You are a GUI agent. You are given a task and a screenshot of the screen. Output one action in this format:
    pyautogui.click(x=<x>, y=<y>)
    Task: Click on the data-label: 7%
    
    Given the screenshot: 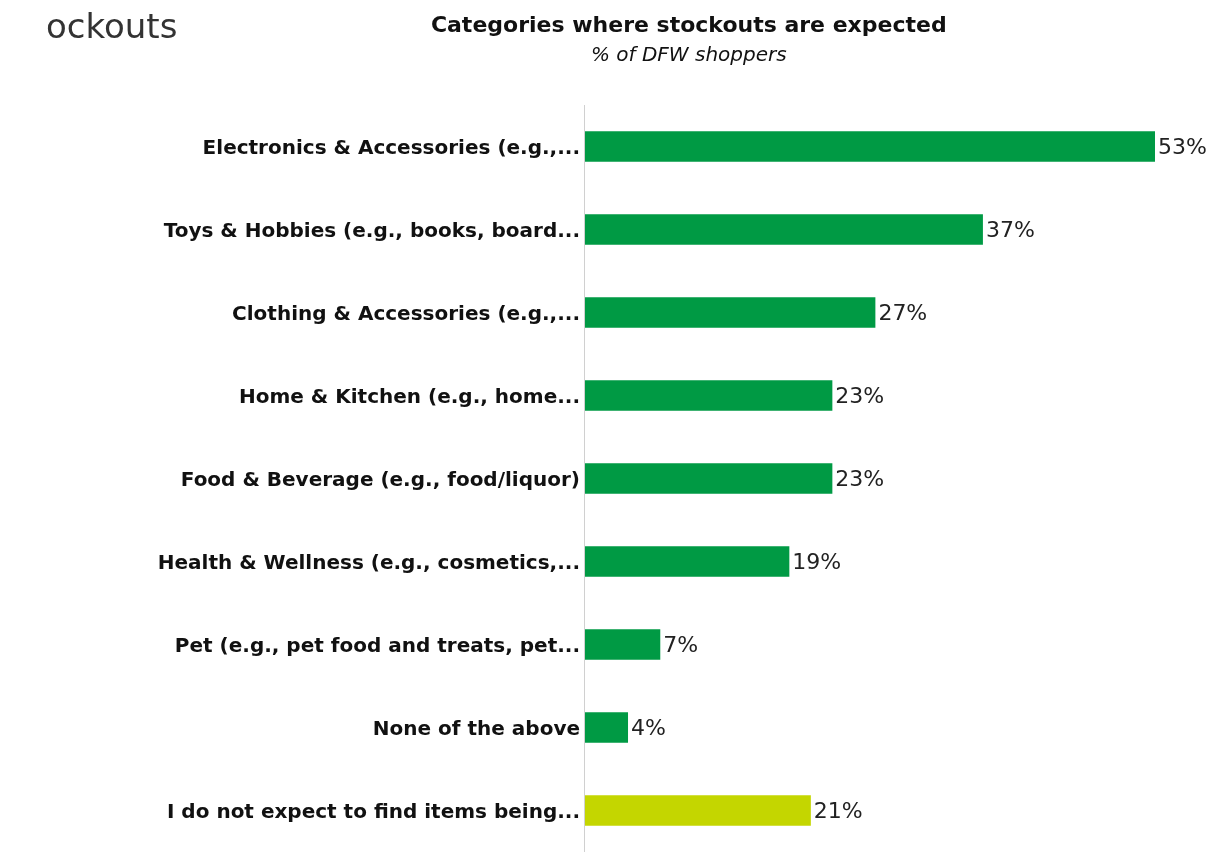 What is the action you would take?
    pyautogui.click(x=681, y=645)
    